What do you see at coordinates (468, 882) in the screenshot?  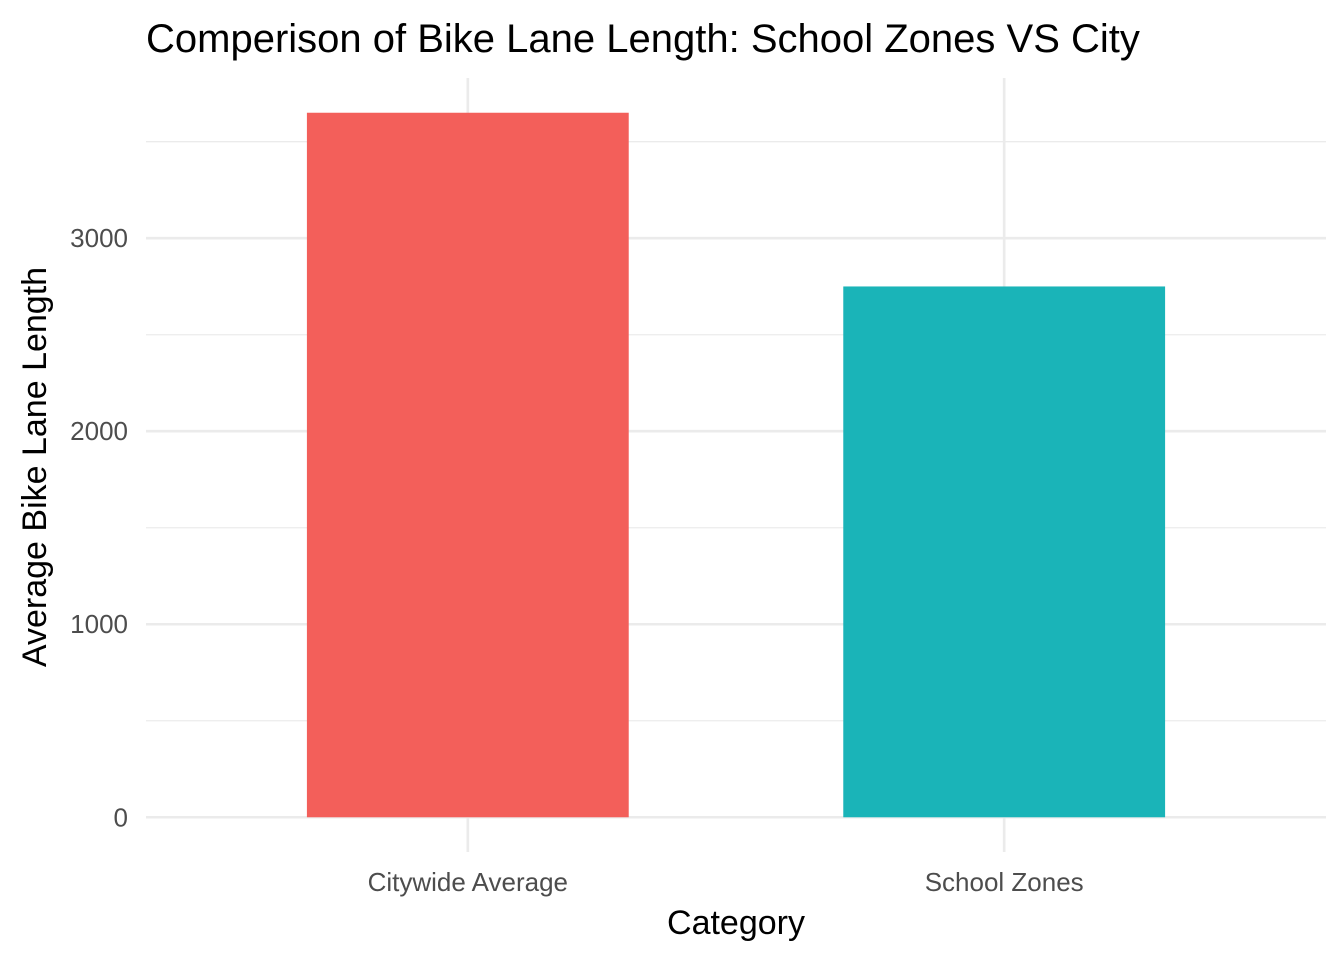 I see `x-tick-label: Citywide Average` at bounding box center [468, 882].